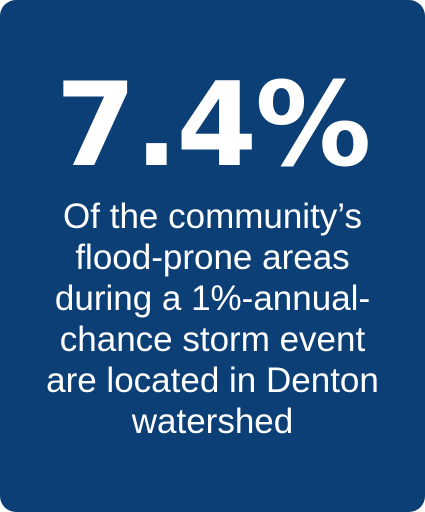 The height and width of the screenshot is (512, 425). What do you see at coordinates (212, 421) in the screenshot?
I see `caption-line: watershed` at bounding box center [212, 421].